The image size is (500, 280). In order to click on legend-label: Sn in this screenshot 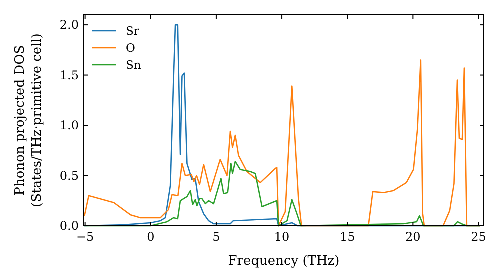, I will do `click(134, 65)`.